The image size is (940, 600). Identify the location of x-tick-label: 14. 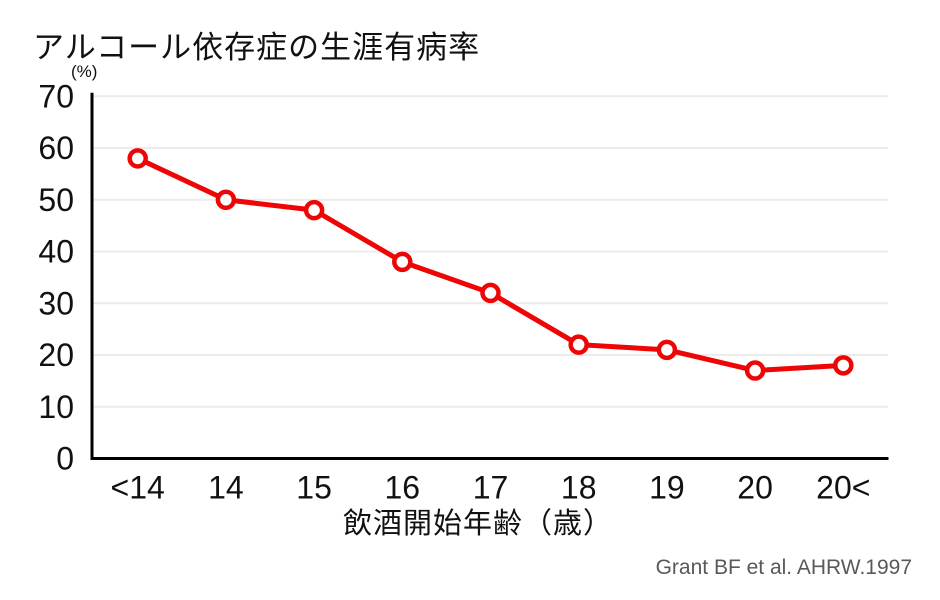
(226, 488).